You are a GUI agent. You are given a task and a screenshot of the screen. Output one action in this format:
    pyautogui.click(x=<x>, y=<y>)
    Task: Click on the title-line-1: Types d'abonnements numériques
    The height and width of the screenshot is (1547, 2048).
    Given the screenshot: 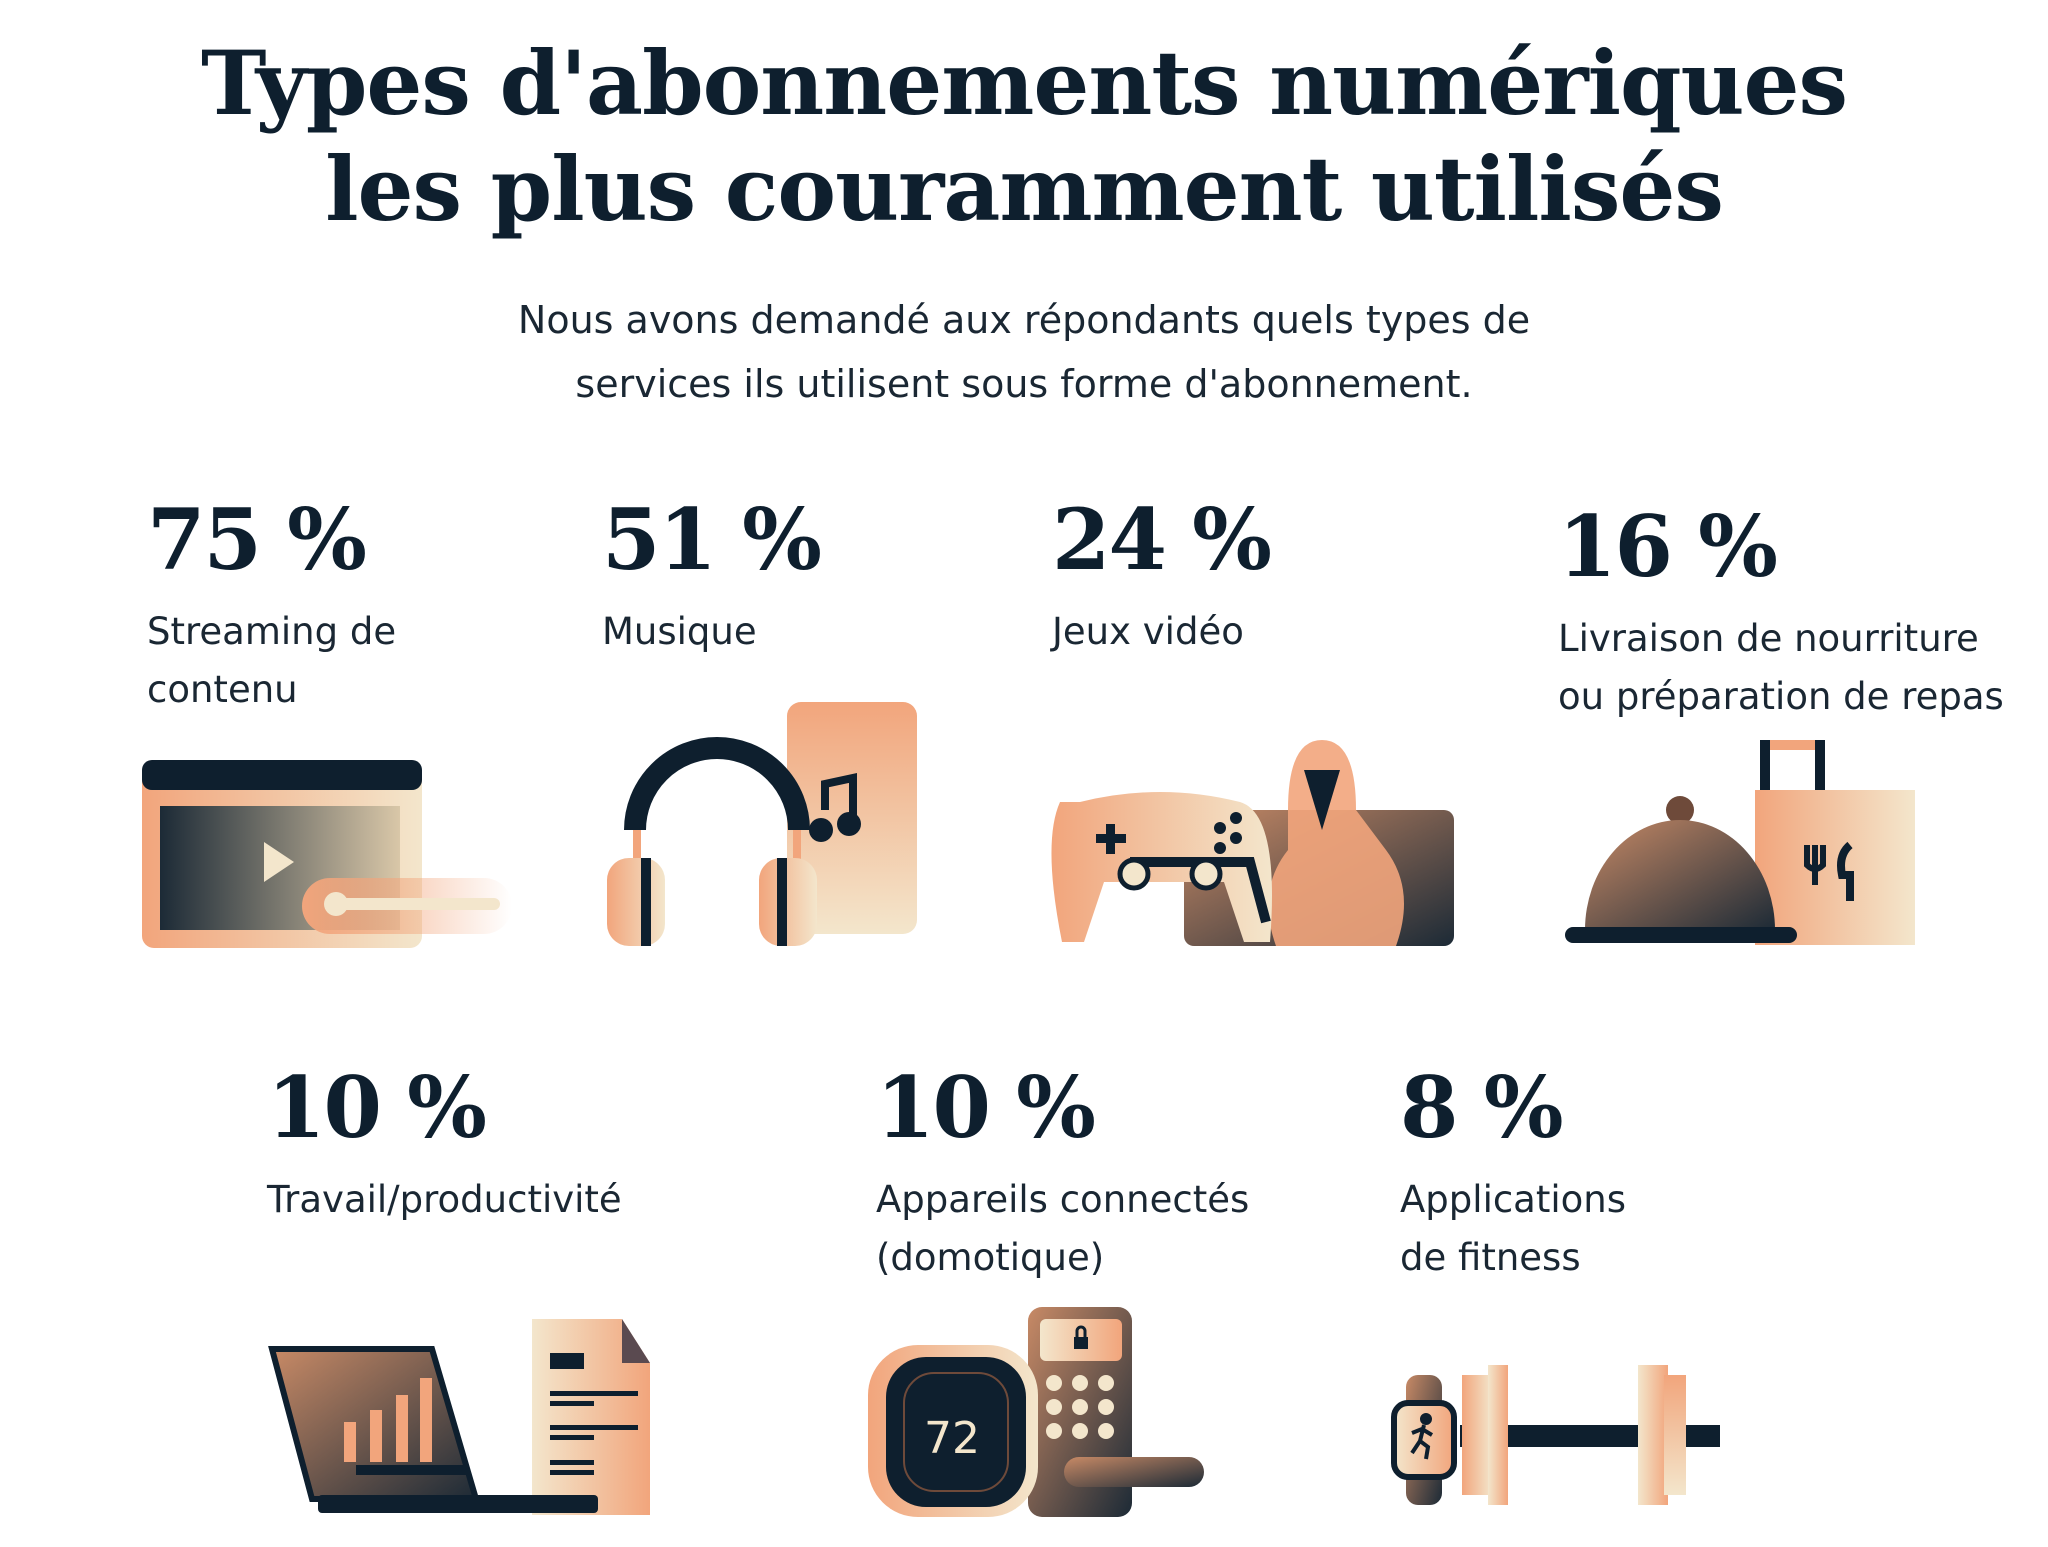 What is the action you would take?
    pyautogui.click(x=1024, y=83)
    